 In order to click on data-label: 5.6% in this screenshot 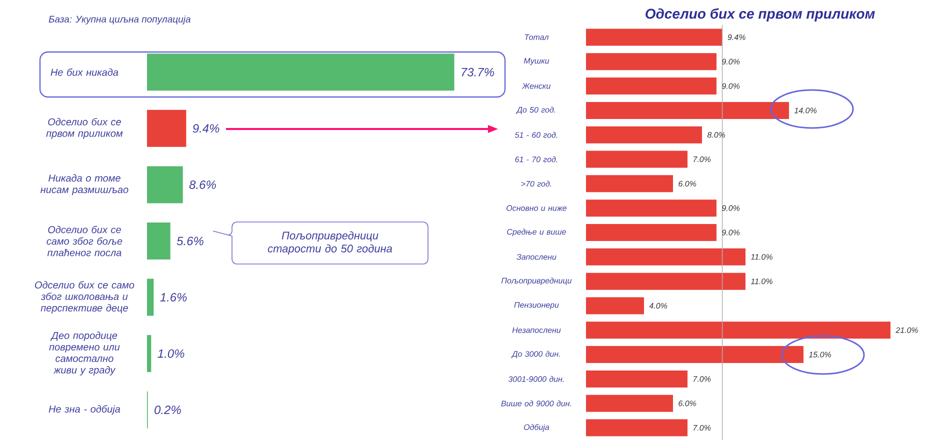, I will do `click(190, 241)`.